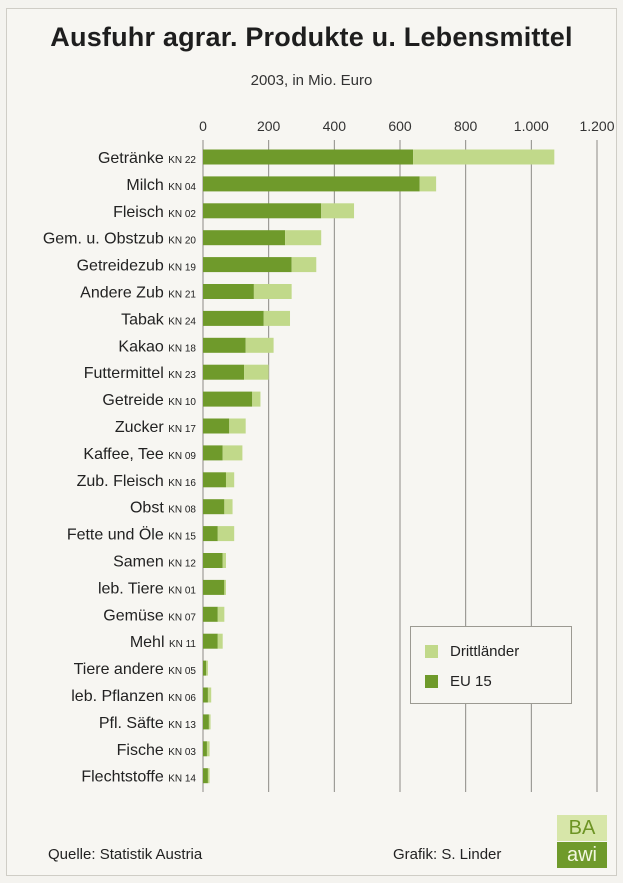  Describe the element at coordinates (491, 665) in the screenshot. I see `legend: Drittländer EU 15` at that location.